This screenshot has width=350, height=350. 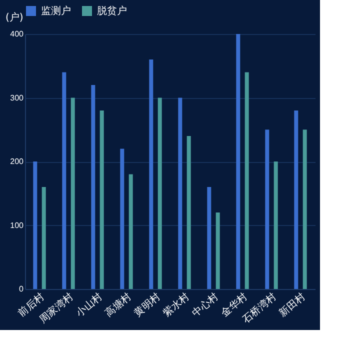 What do you see at coordinates (112, 11) in the screenshot?
I see `legend-label: 脱贫户` at bounding box center [112, 11].